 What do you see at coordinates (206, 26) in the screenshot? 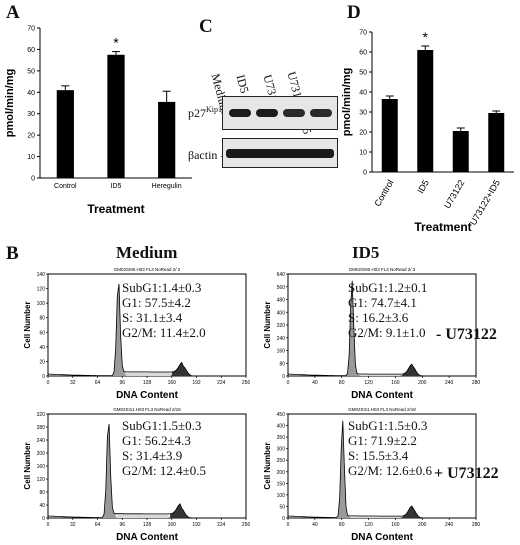
I see `panel-label-c: C` at bounding box center [206, 26].